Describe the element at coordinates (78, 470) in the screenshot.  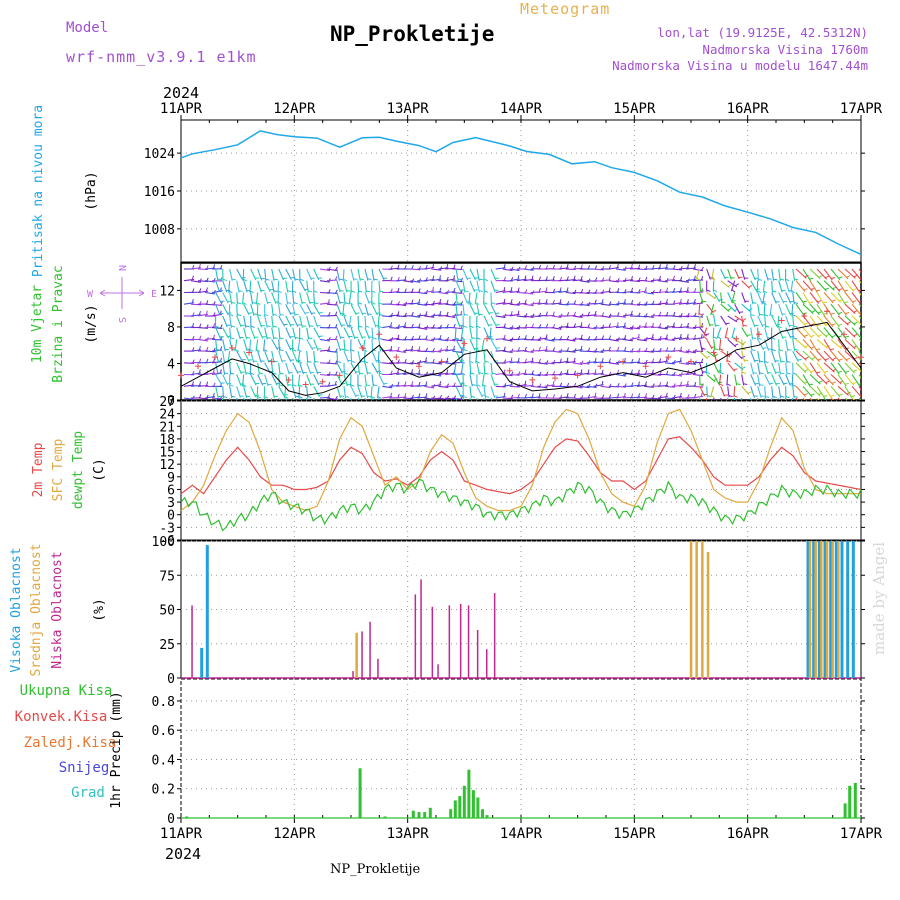
I see `dewpt-ylabel: dewpt Temp` at that location.